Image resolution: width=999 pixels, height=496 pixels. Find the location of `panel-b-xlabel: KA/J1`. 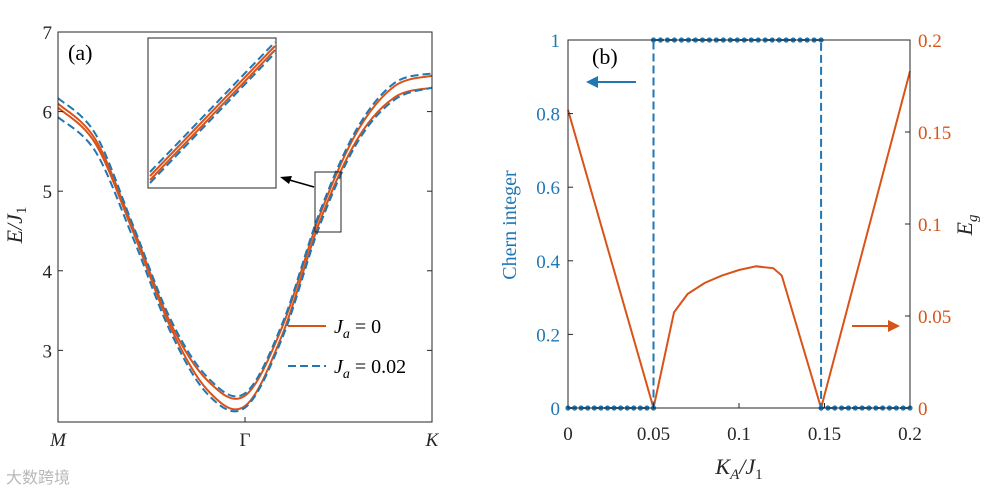

panel-b-xlabel: KA/J1 is located at coordinates (738, 468).